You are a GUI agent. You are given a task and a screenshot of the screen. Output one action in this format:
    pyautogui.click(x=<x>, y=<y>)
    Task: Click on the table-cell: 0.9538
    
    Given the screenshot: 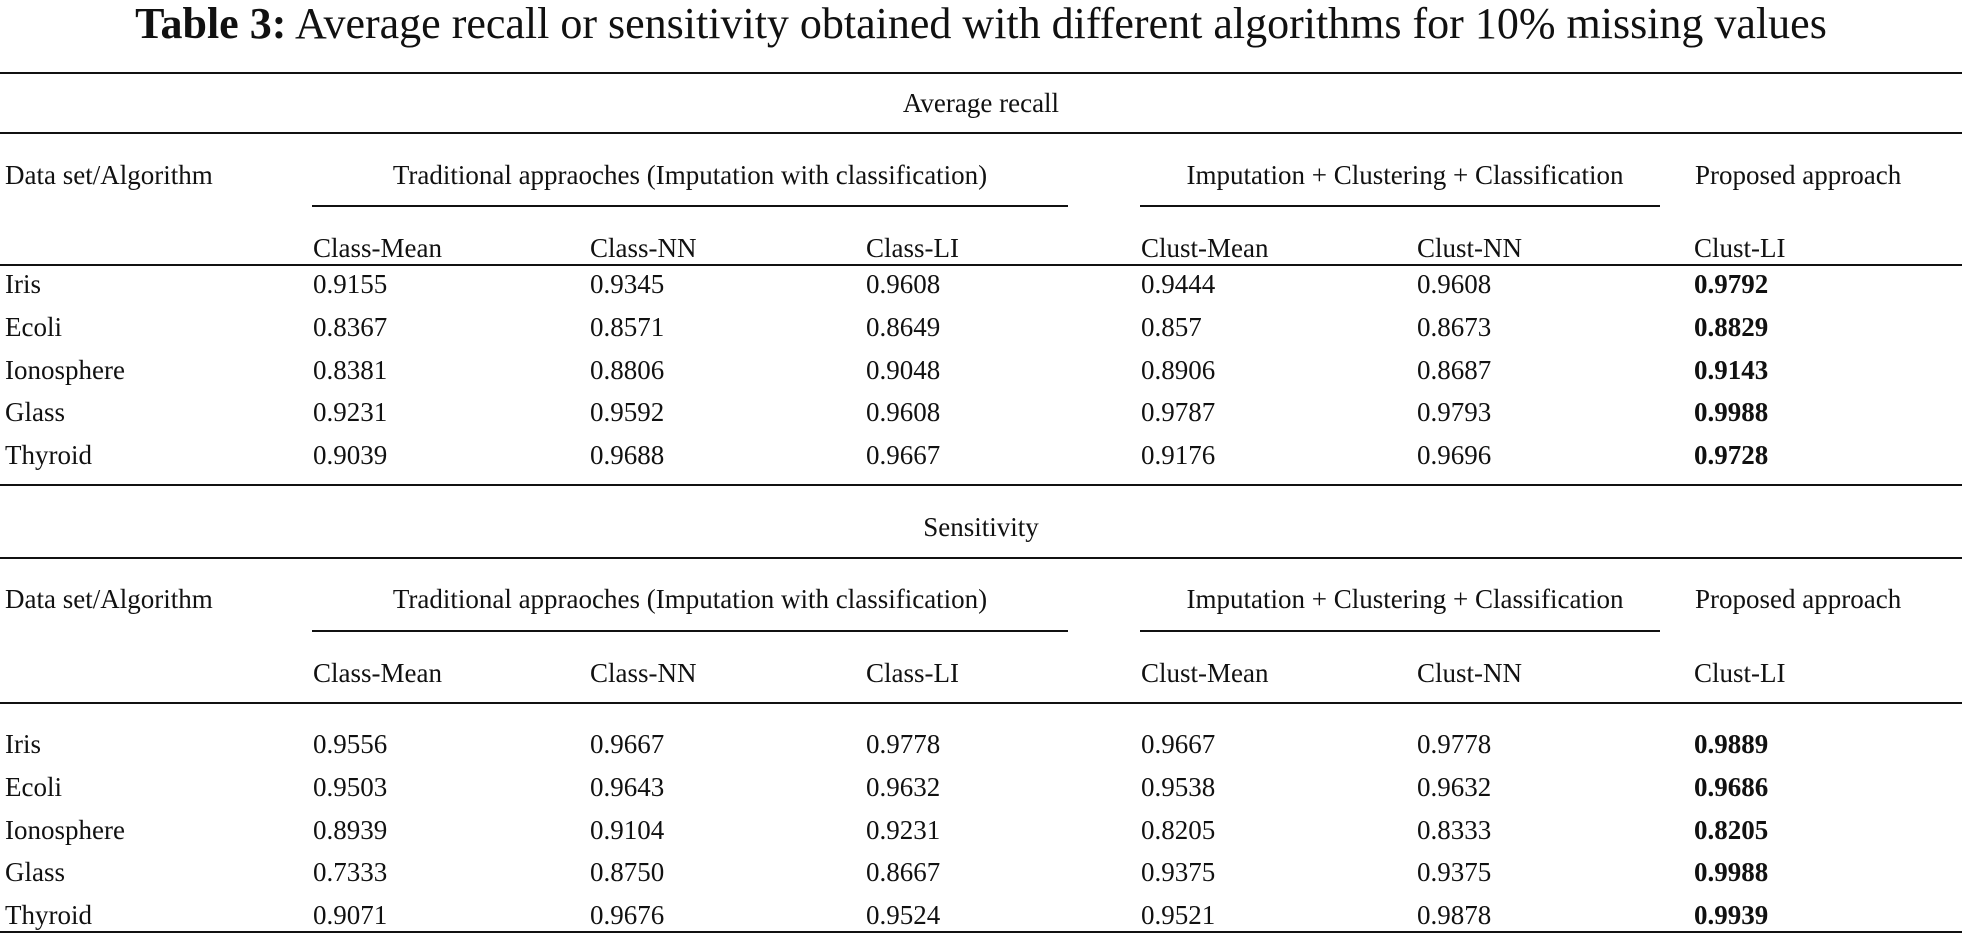 What is the action you would take?
    pyautogui.click(x=1178, y=787)
    